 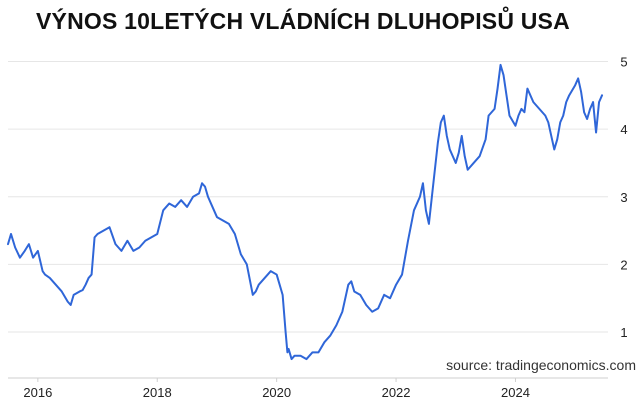 What do you see at coordinates (623, 197) in the screenshot?
I see `y-tick-label-3: 3` at bounding box center [623, 197].